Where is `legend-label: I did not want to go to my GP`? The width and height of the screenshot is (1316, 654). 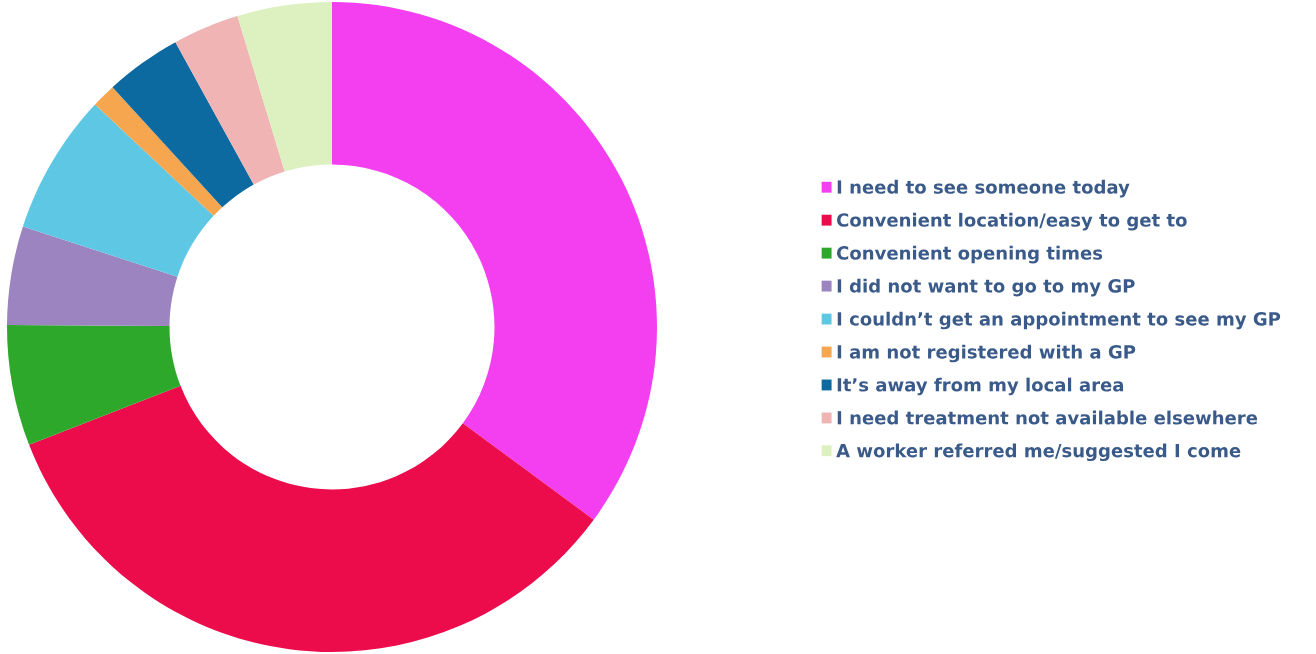
legend-label: I did not want to go to my GP is located at coordinates (986, 287).